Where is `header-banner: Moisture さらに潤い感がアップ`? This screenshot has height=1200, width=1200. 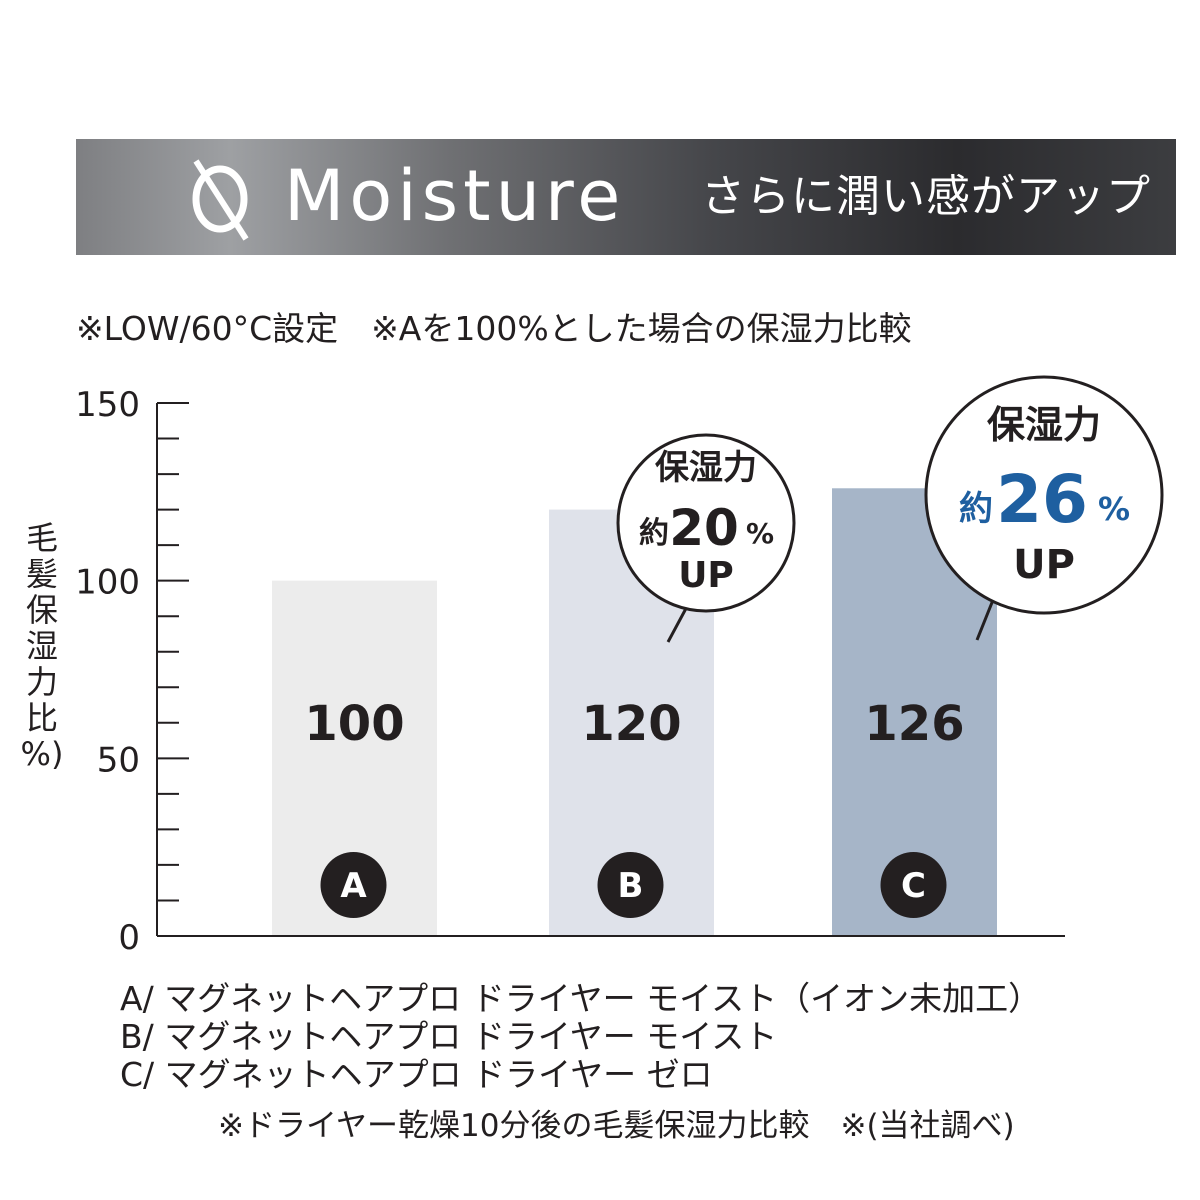
header-banner: Moisture さらに潤い感がアップ is located at coordinates (626, 197).